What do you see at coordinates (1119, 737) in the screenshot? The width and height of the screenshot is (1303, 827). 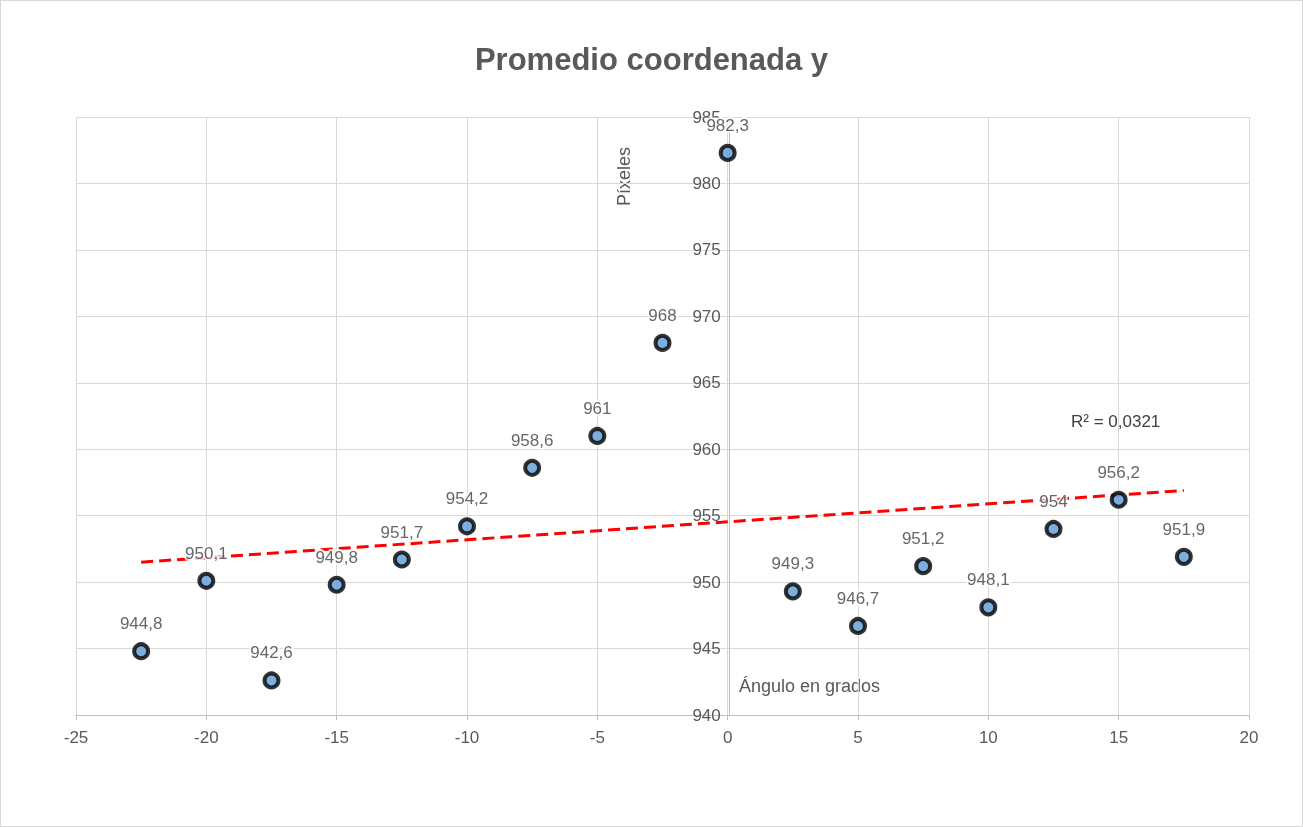 I see `x-tick-label: 15` at bounding box center [1119, 737].